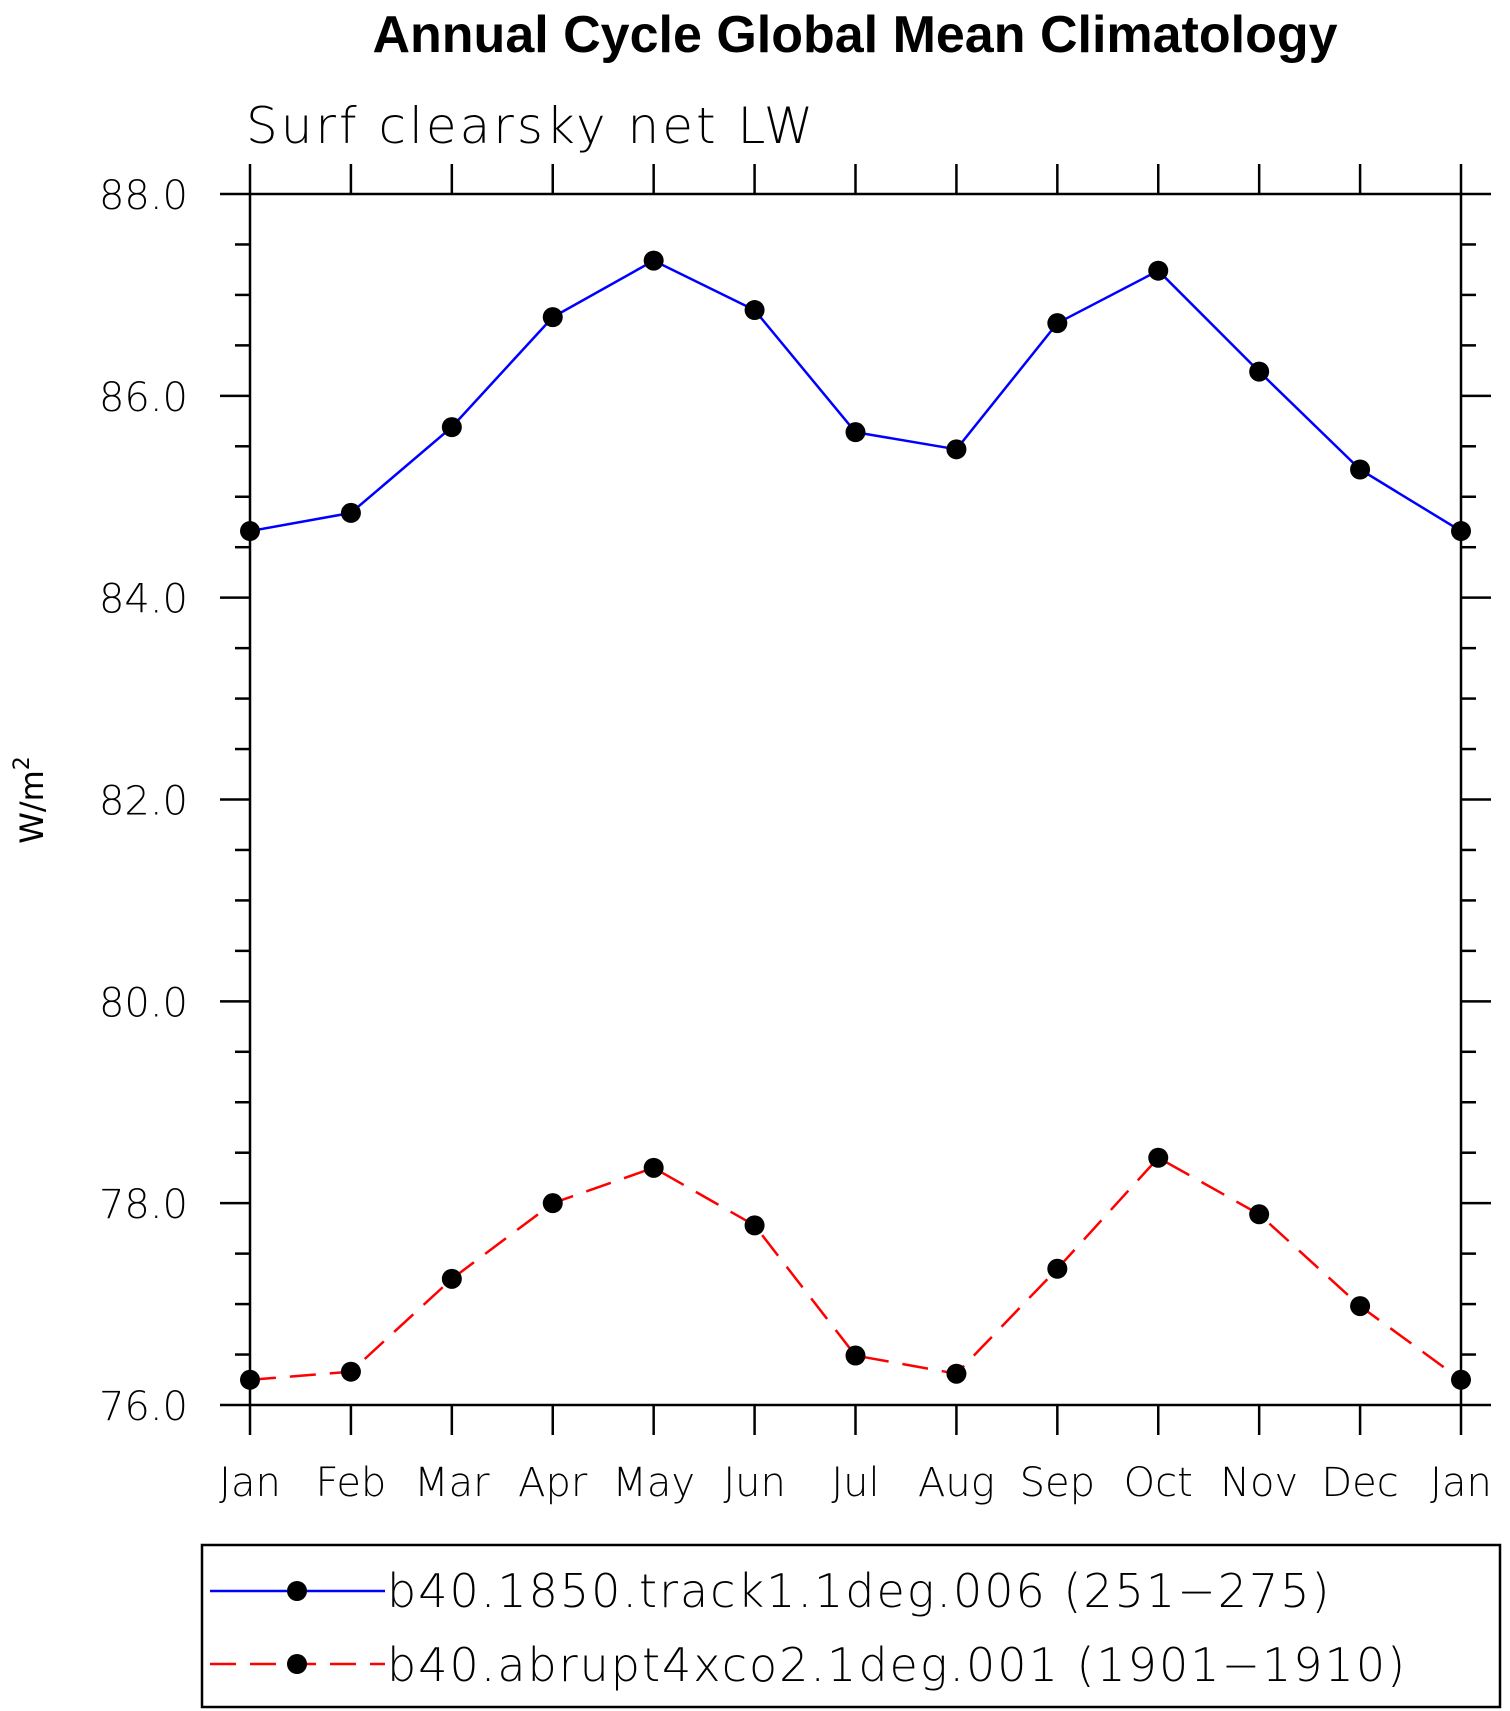  Describe the element at coordinates (143, 1003) in the screenshot. I see `y-tick-label: 80.0` at that location.